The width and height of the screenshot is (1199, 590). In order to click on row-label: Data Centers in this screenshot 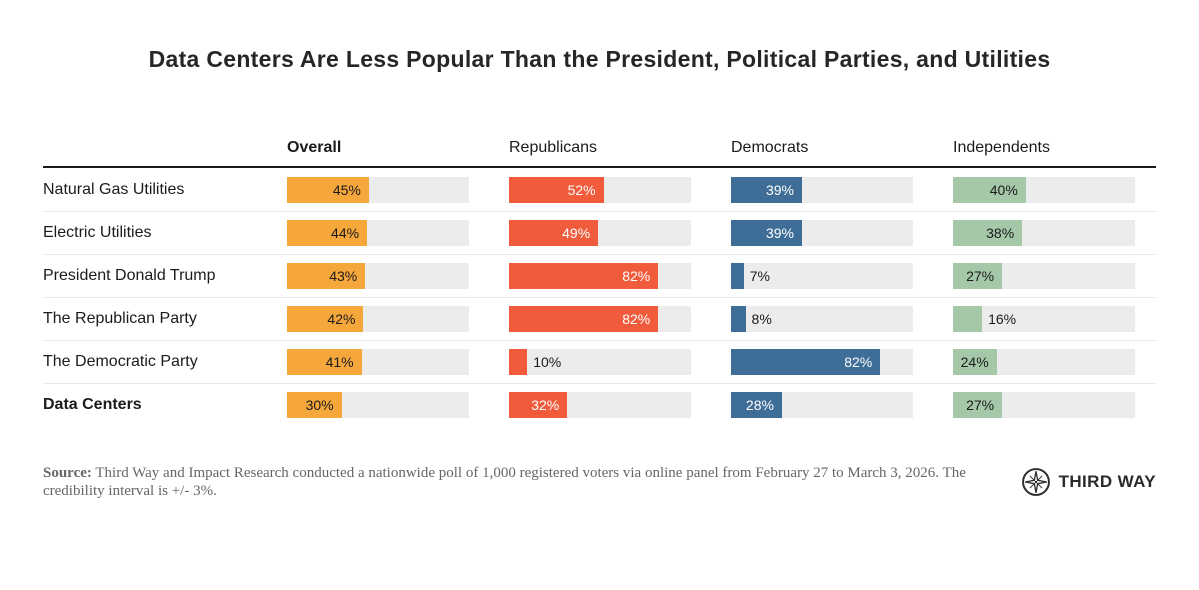, I will do `click(92, 404)`.